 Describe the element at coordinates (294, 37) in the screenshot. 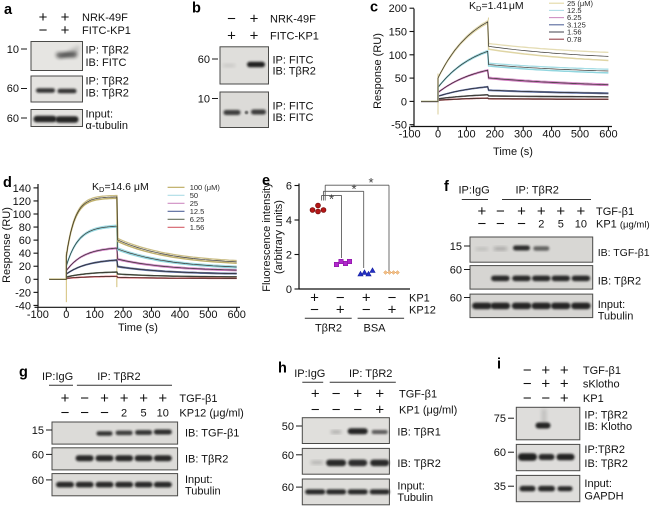

I see `svg-text: FITC-KP1` at that location.